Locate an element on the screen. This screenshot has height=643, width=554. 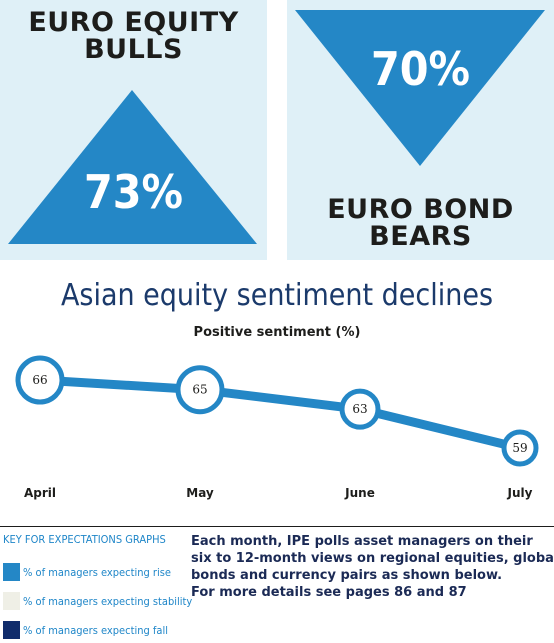
info-line: For more details see pages 86 and 87 is located at coordinates (329, 592).